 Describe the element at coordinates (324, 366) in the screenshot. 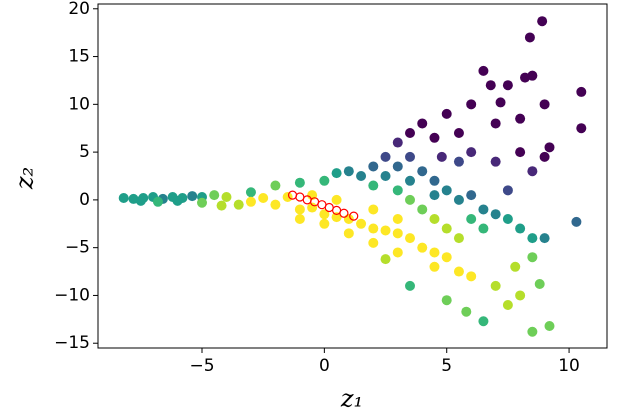

I see `x-tick-label: 0` at that location.